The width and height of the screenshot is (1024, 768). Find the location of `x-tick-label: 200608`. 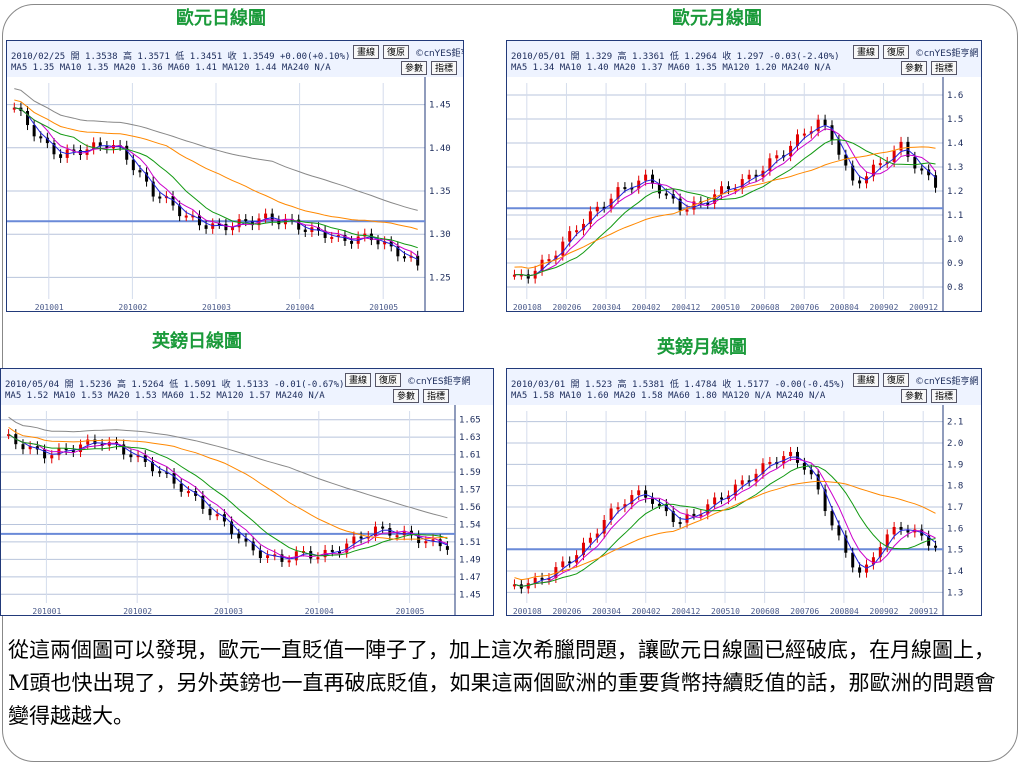

x-tick-label: 200608 is located at coordinates (765, 611).